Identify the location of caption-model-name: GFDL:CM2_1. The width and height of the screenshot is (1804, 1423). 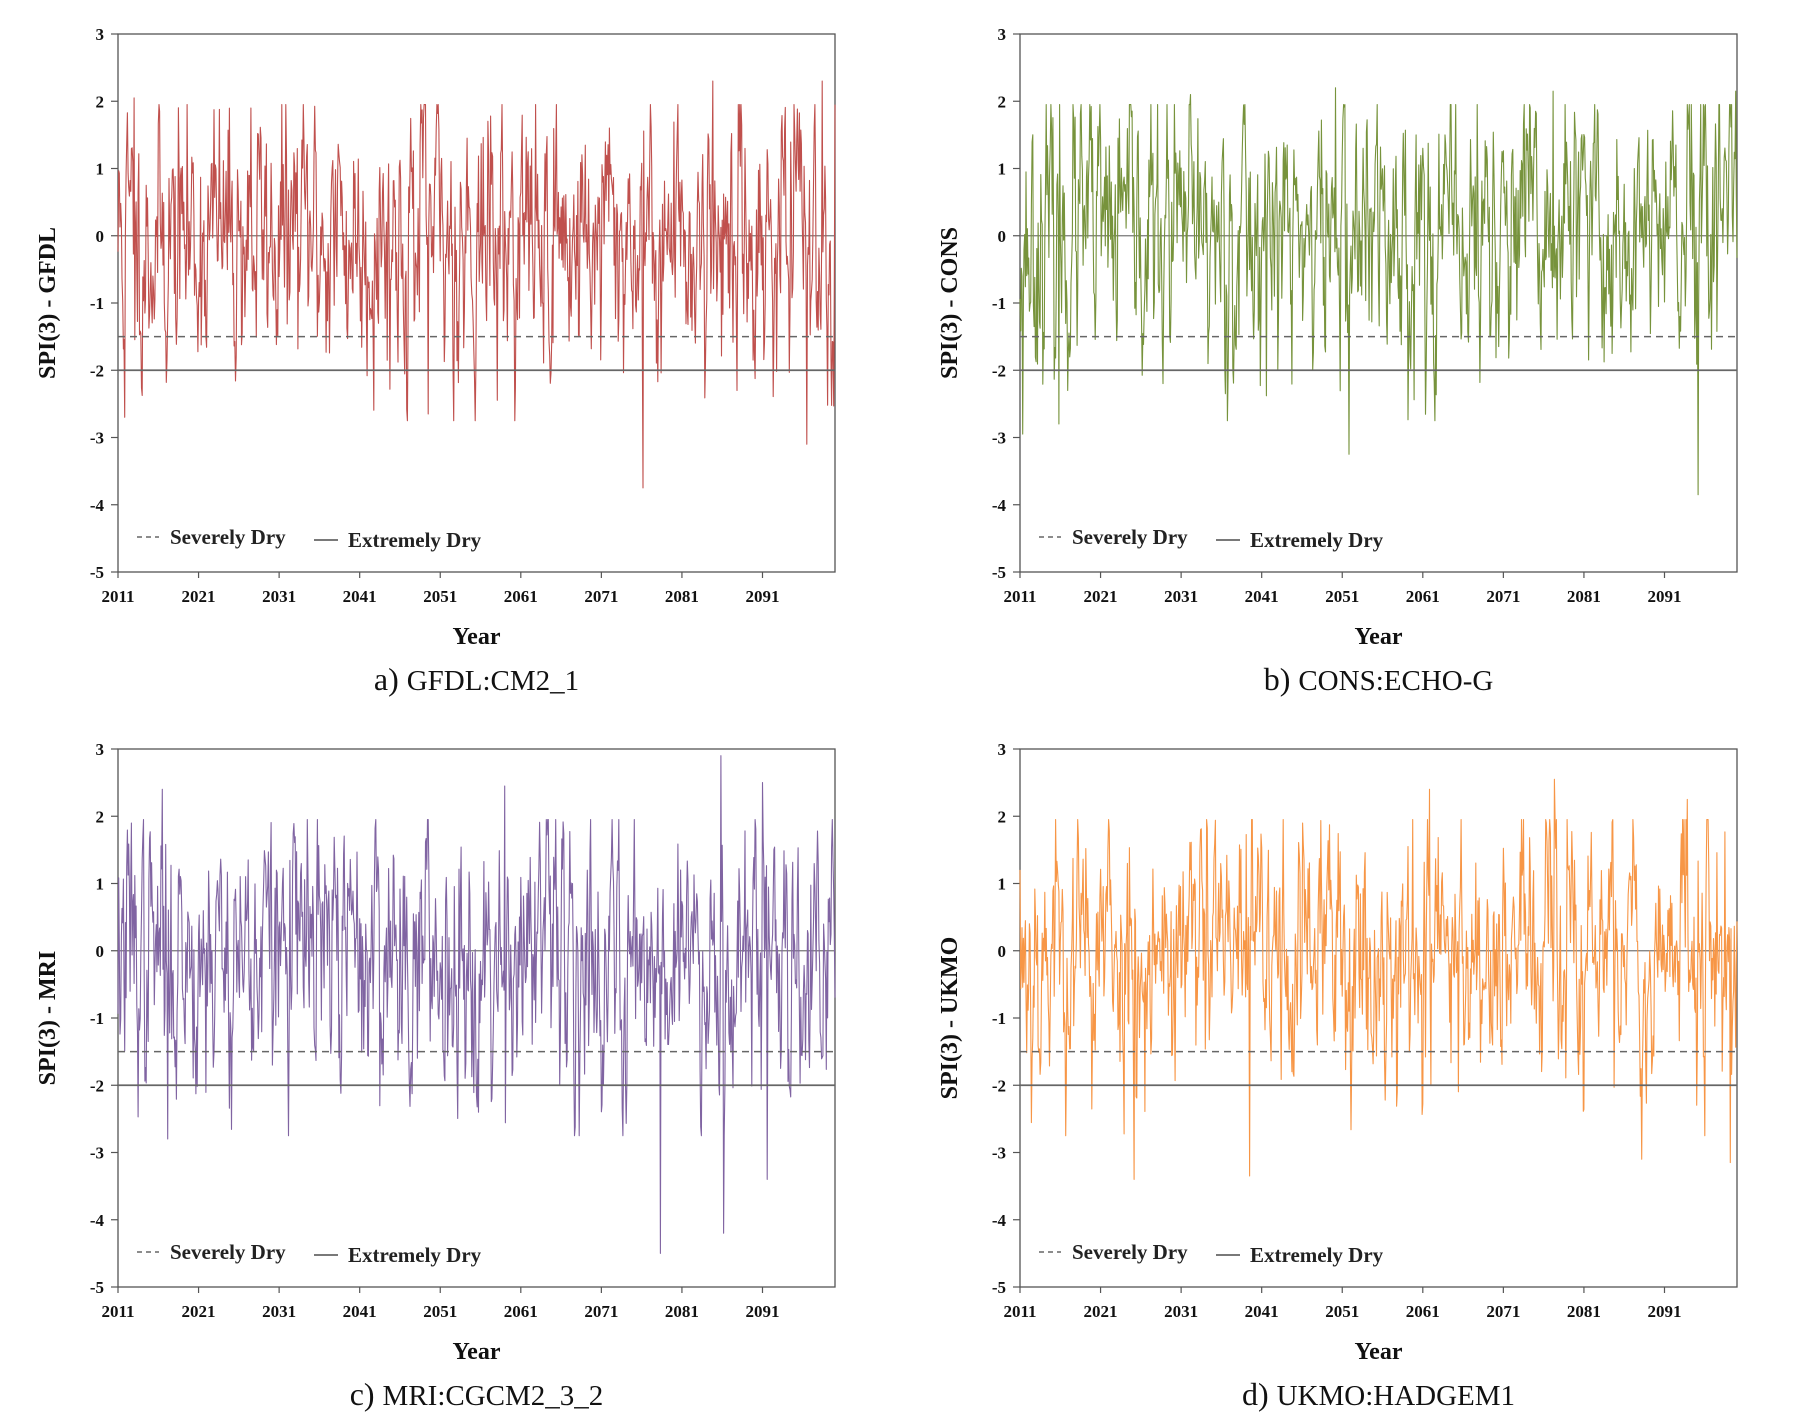
(493, 681).